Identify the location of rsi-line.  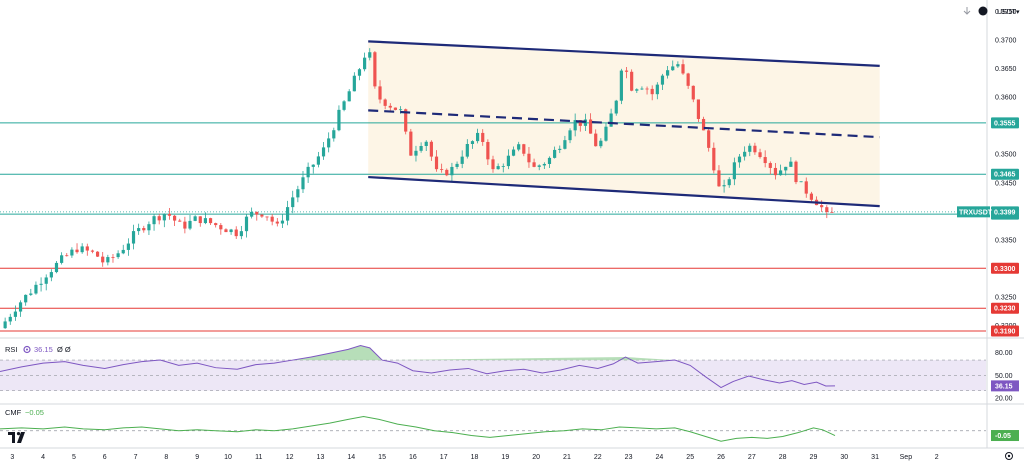
(418, 367).